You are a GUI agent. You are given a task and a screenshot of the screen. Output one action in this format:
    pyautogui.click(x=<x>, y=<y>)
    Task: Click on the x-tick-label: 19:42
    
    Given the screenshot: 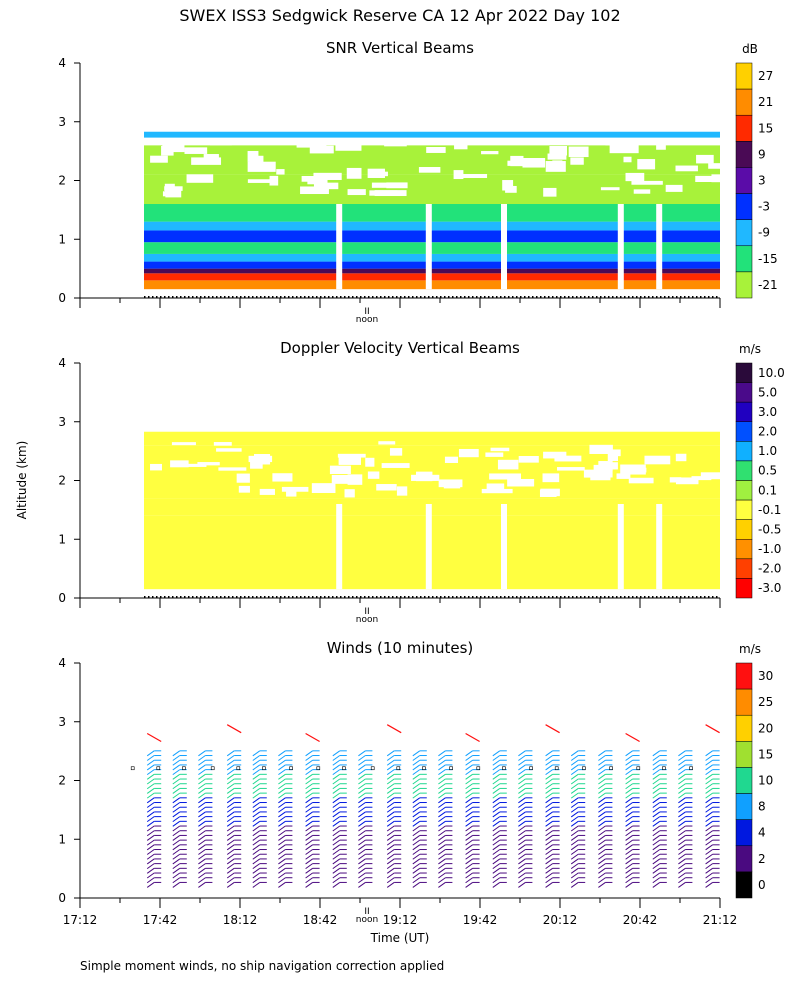 What is the action you would take?
    pyautogui.click(x=480, y=920)
    